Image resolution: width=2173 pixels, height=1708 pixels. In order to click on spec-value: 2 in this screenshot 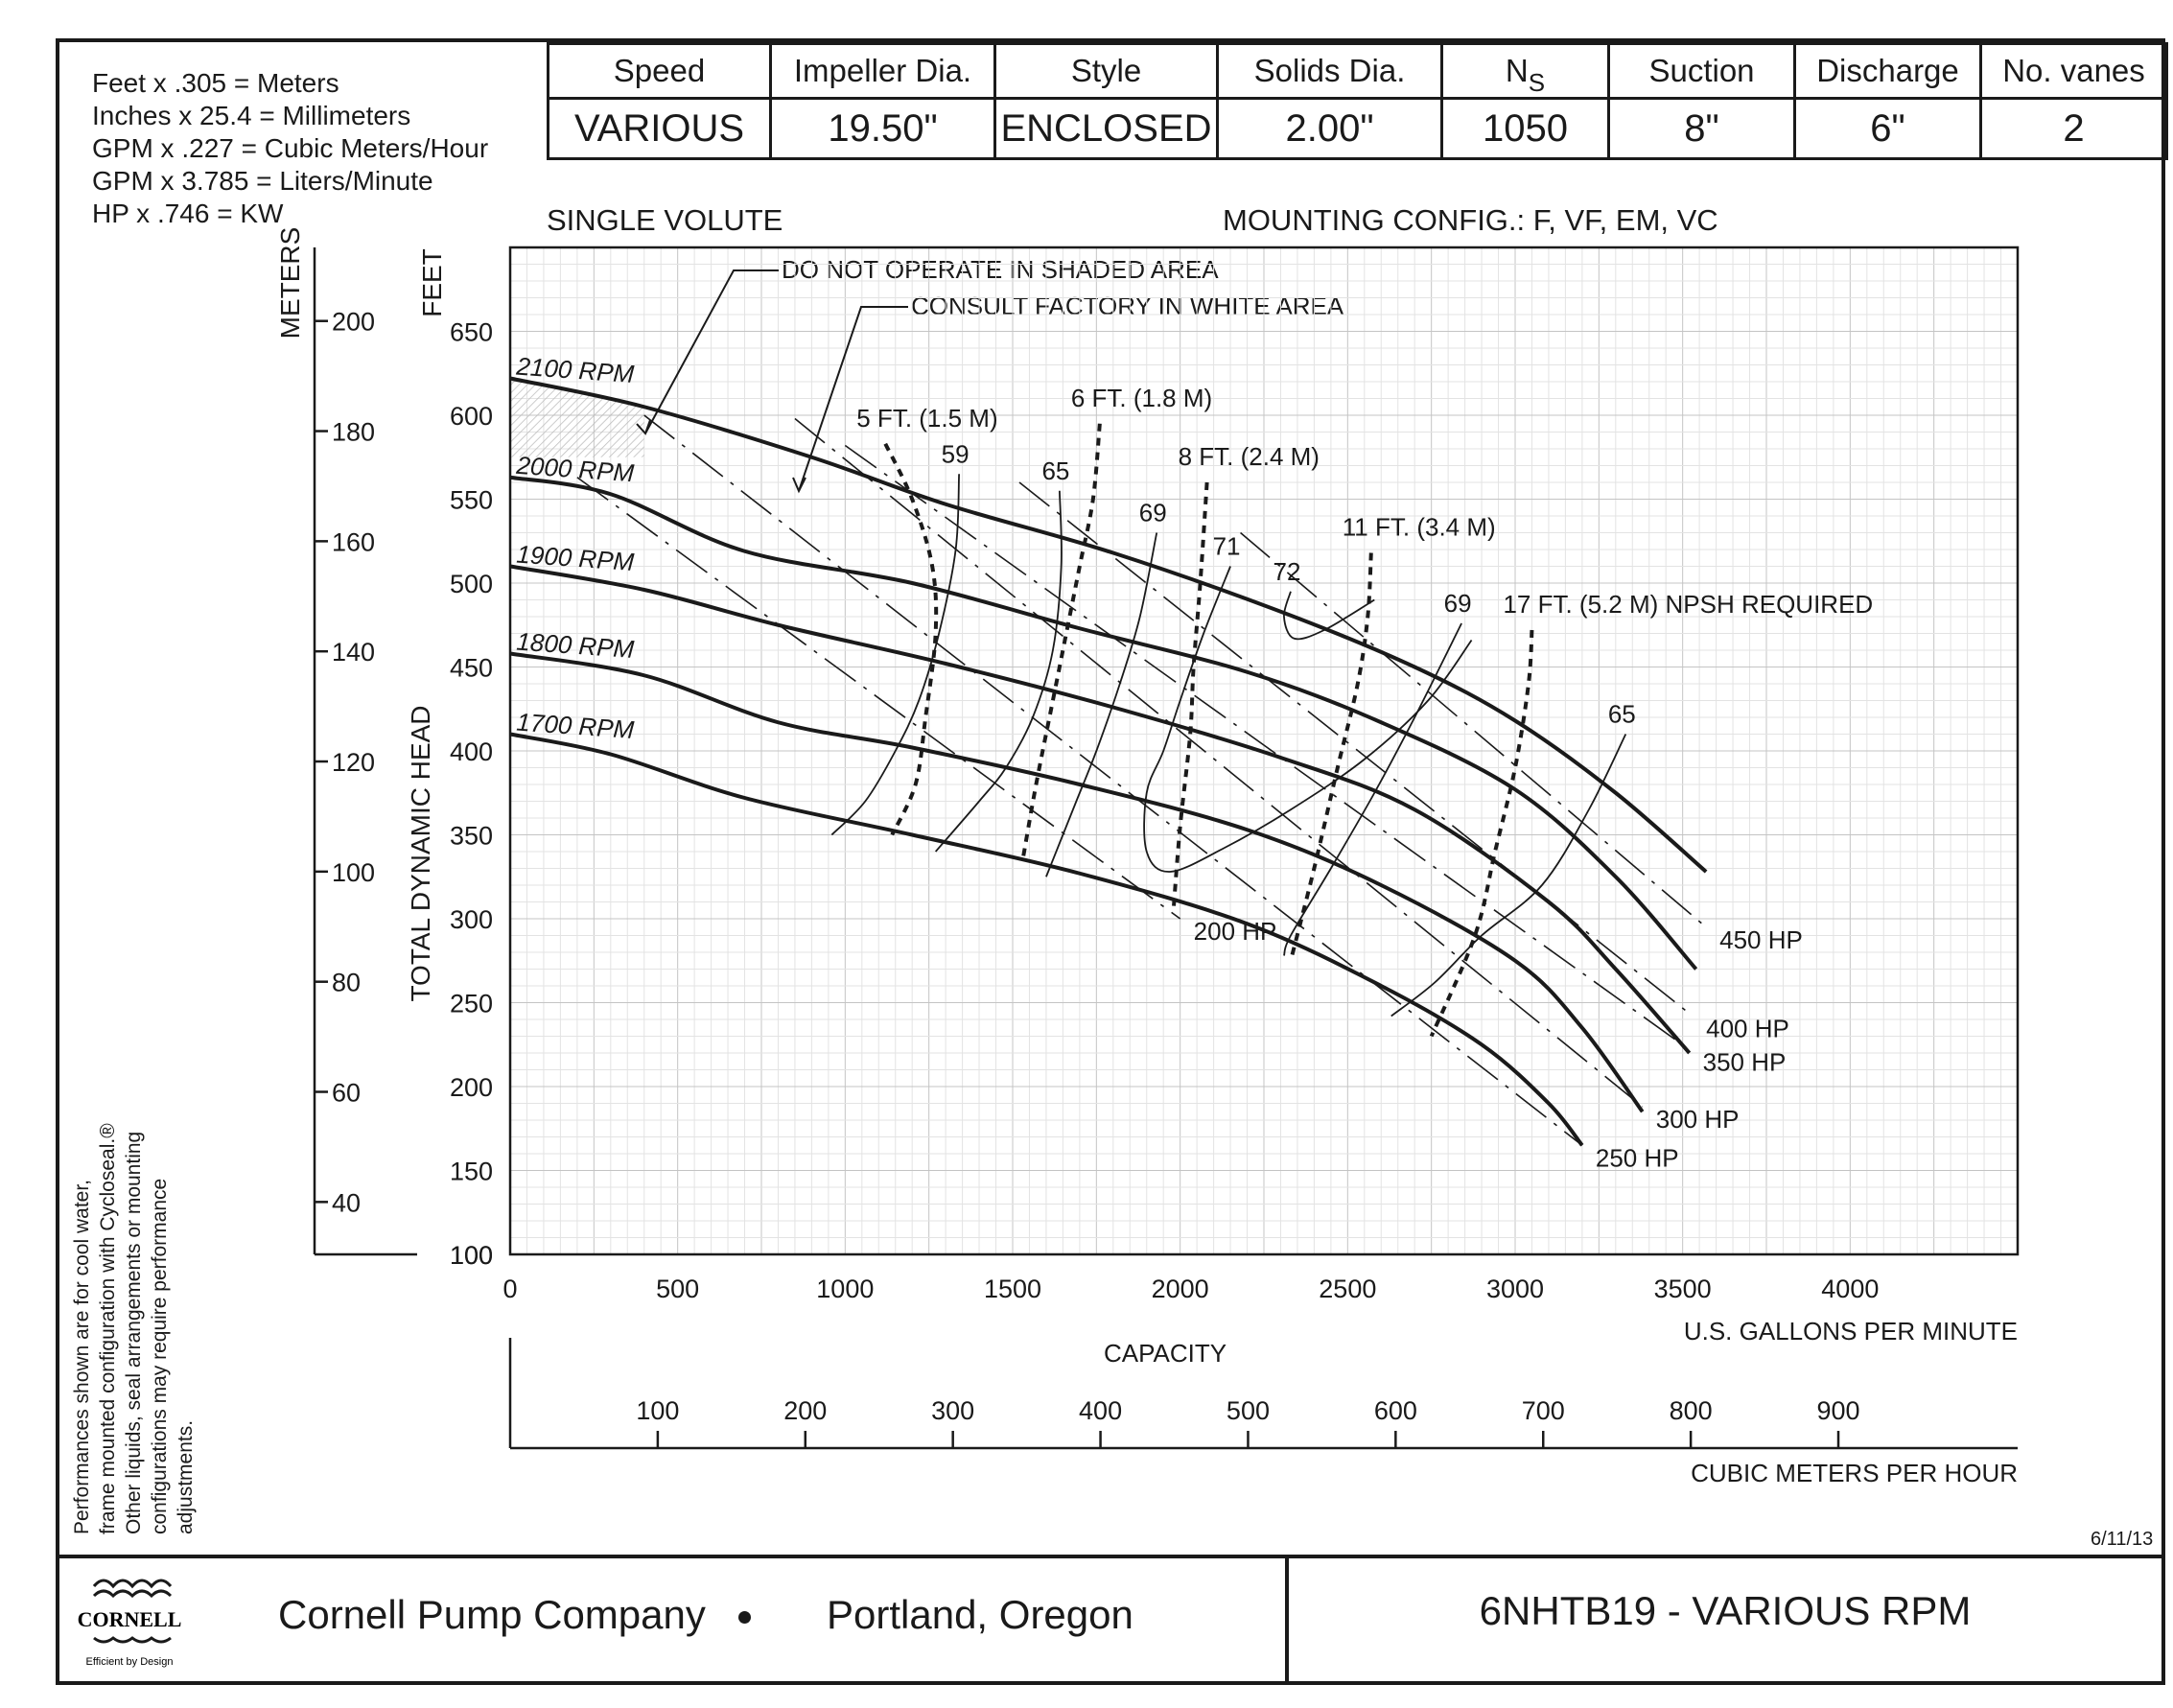, I will do `click(2073, 128)`.